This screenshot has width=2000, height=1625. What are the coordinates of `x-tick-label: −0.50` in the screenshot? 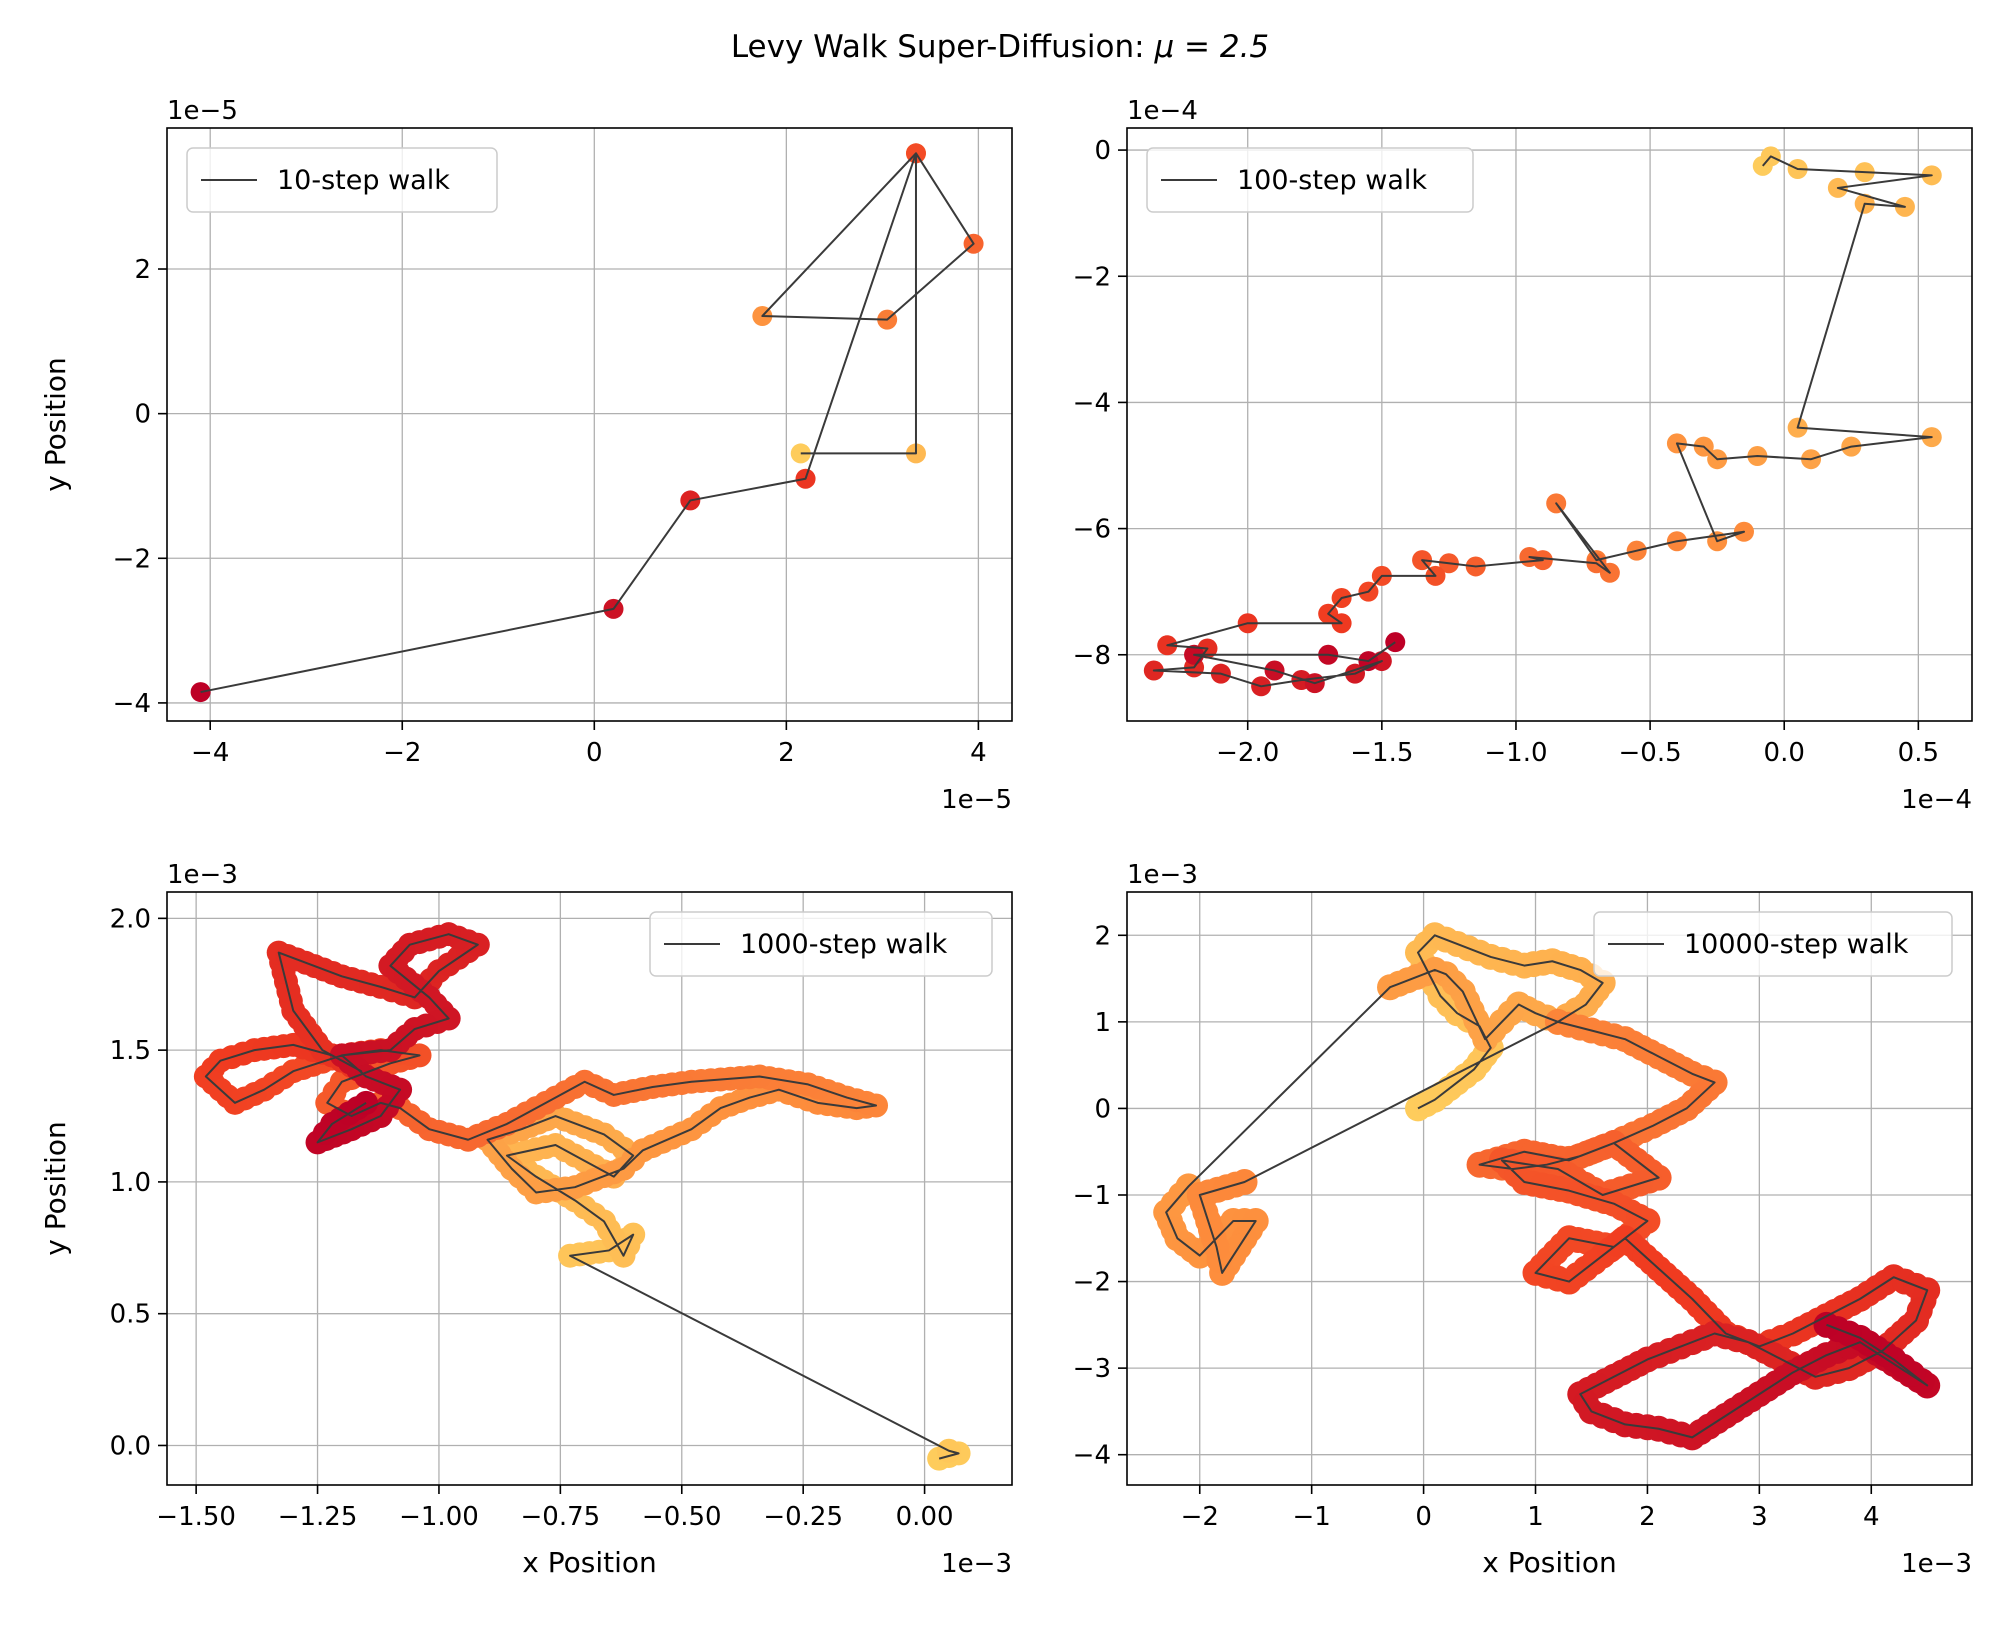 It's located at (682, 1517).